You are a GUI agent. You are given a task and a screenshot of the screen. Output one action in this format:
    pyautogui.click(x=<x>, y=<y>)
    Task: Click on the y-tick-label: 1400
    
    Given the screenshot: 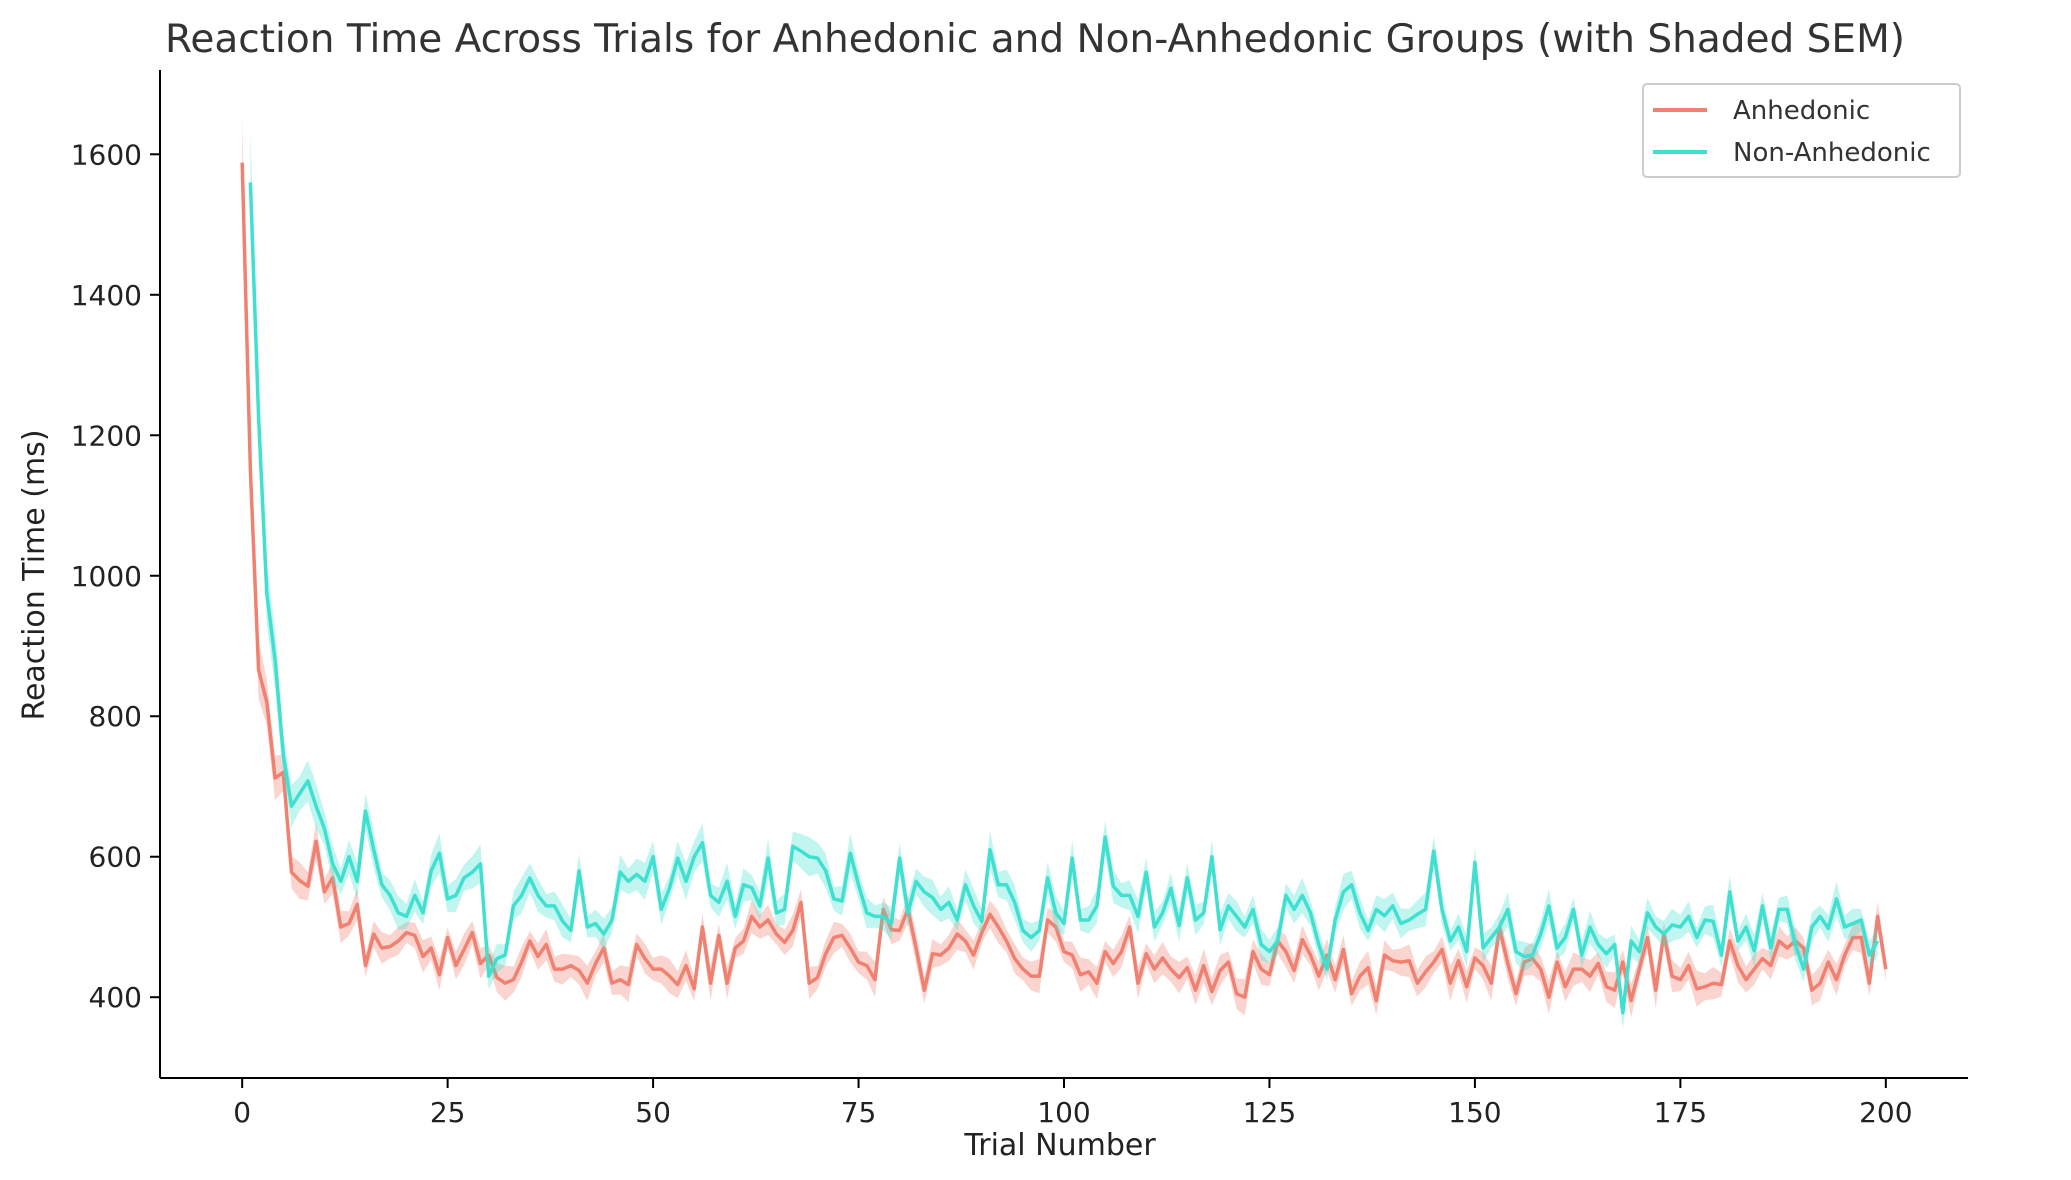 What is the action you would take?
    pyautogui.click(x=106, y=295)
    